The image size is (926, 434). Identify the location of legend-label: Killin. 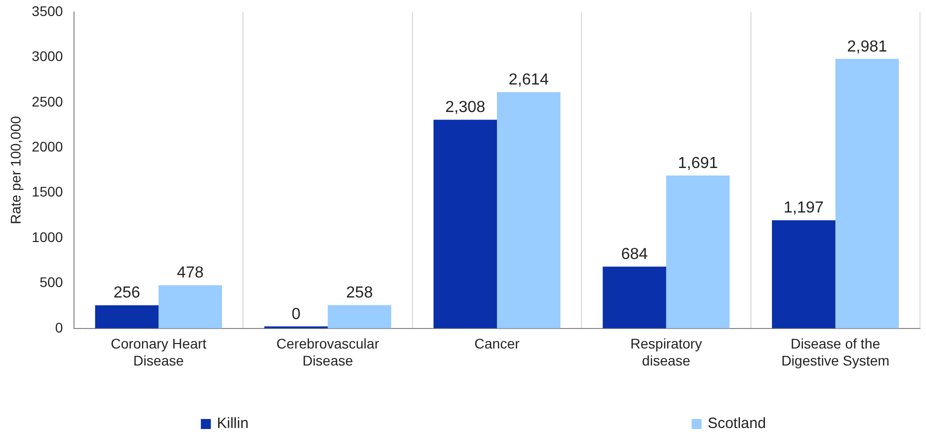
(232, 423).